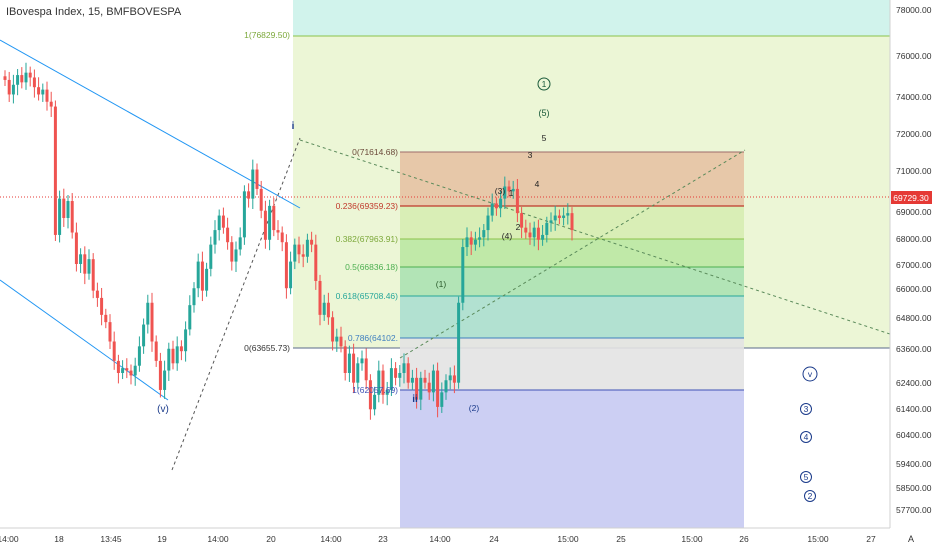 Image resolution: width=932 pixels, height=555 pixels. Describe the element at coordinates (914, 56) in the screenshot. I see `price-tick-label: 76000.00` at that location.